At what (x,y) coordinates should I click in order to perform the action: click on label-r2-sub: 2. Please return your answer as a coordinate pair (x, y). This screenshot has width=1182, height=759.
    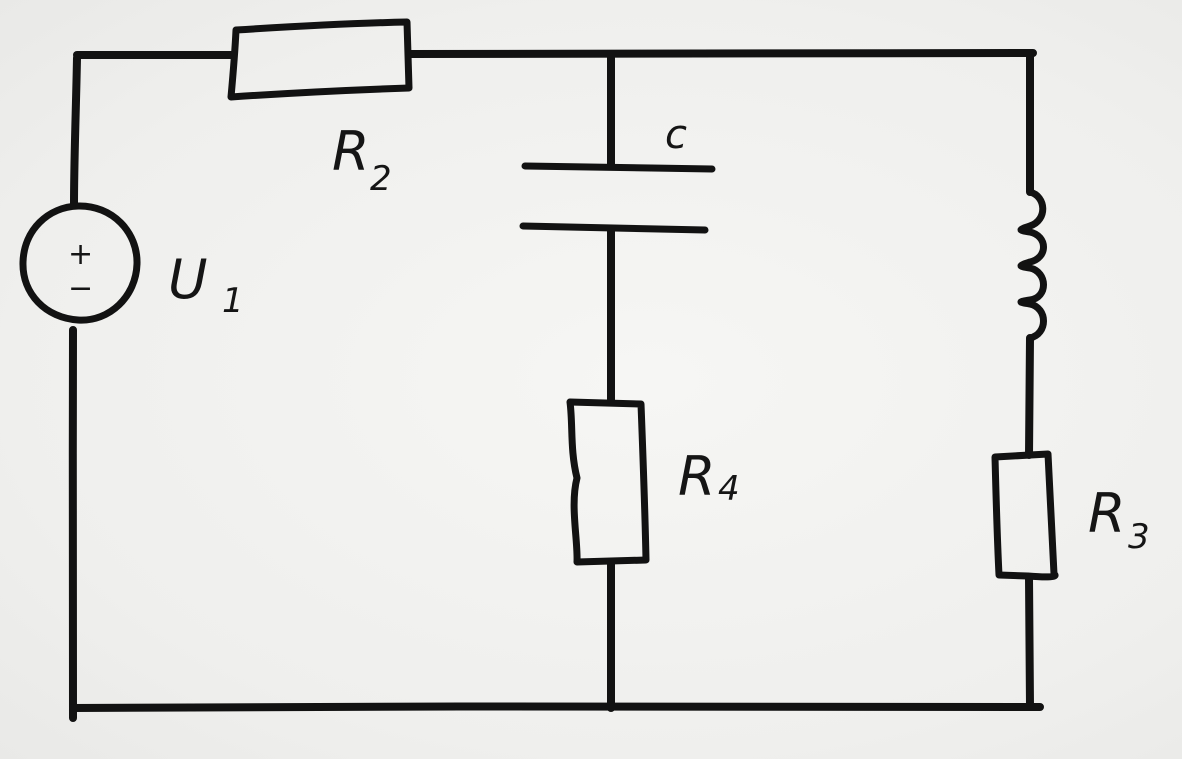
    Looking at the image, I should click on (381, 179).